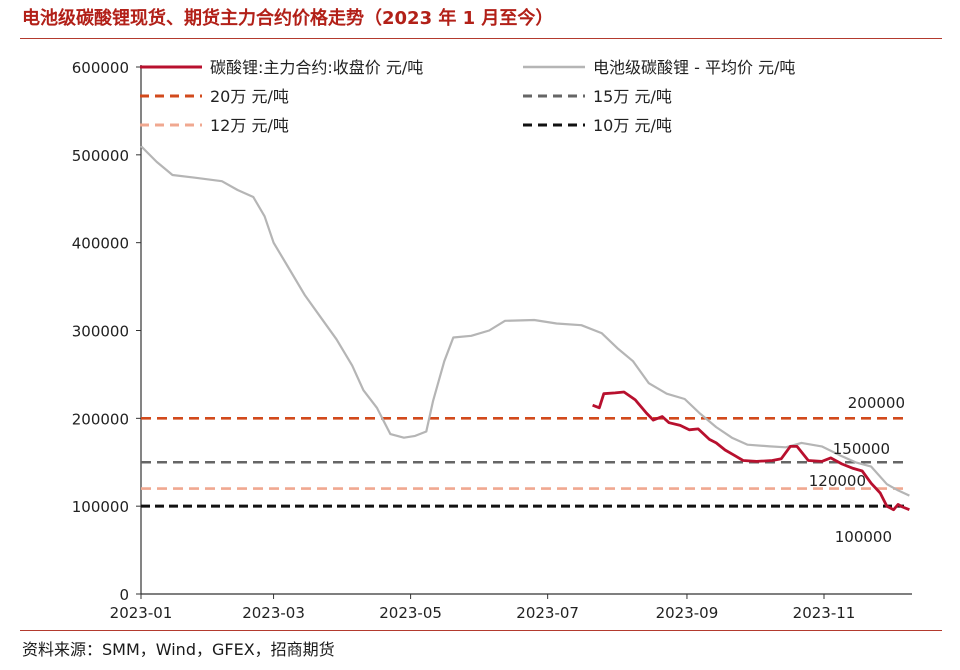 This screenshot has width=960, height=670. I want to click on y-tick-label: 200000, so click(100, 419).